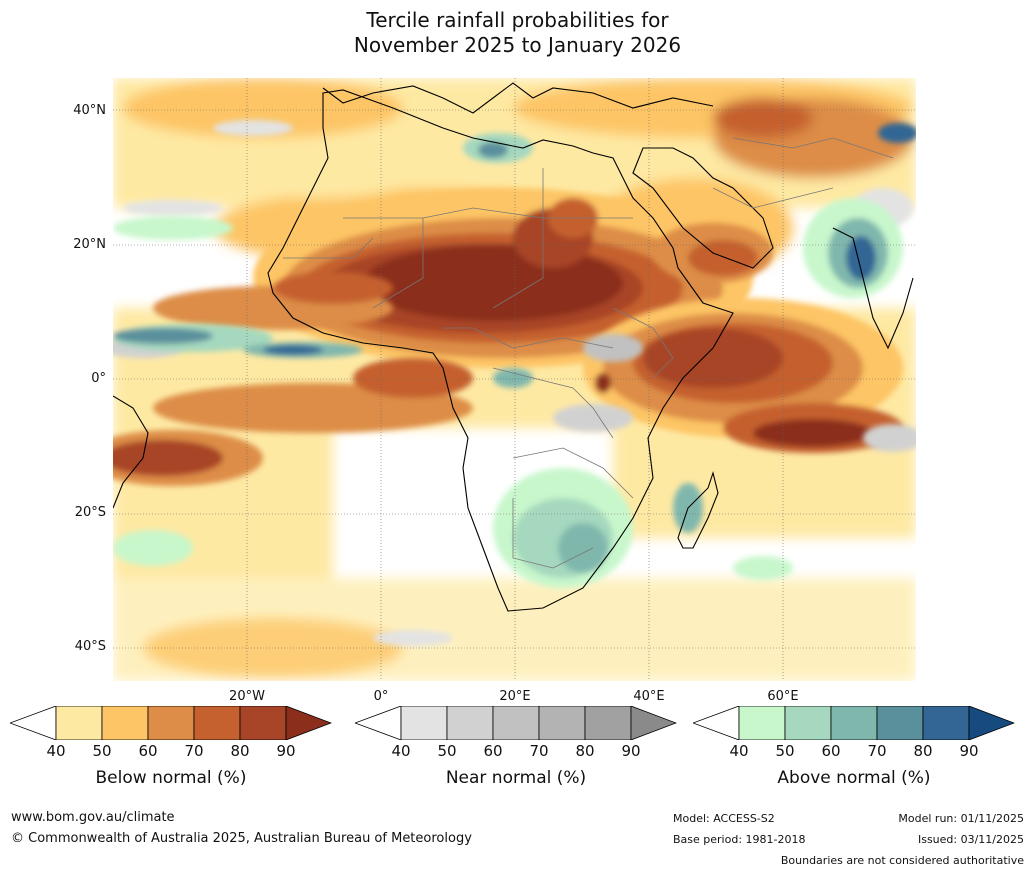  Describe the element at coordinates (783, 696) in the screenshot. I see `lon-label-60e: 60°E` at that location.